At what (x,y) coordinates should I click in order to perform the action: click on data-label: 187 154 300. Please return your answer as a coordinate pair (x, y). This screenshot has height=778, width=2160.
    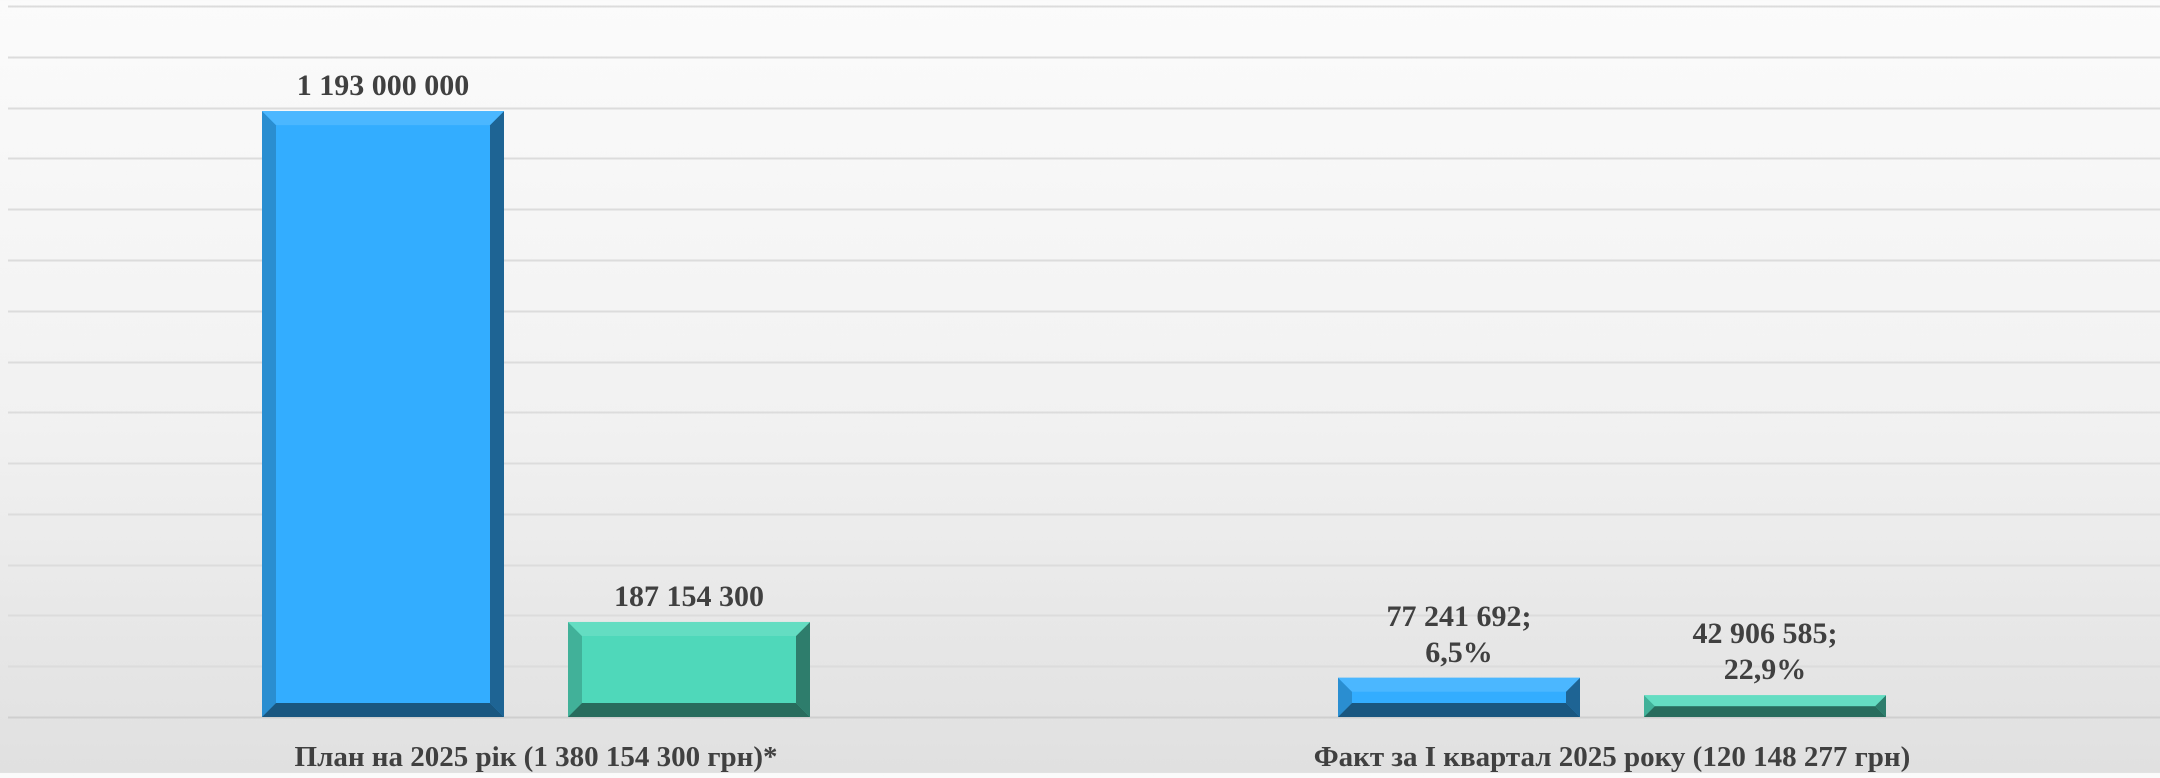
    Looking at the image, I should click on (689, 596).